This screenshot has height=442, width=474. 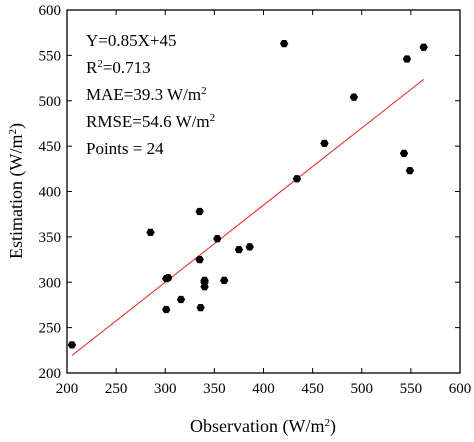 What do you see at coordinates (50, 374) in the screenshot?
I see `y-tick-label: 200` at bounding box center [50, 374].